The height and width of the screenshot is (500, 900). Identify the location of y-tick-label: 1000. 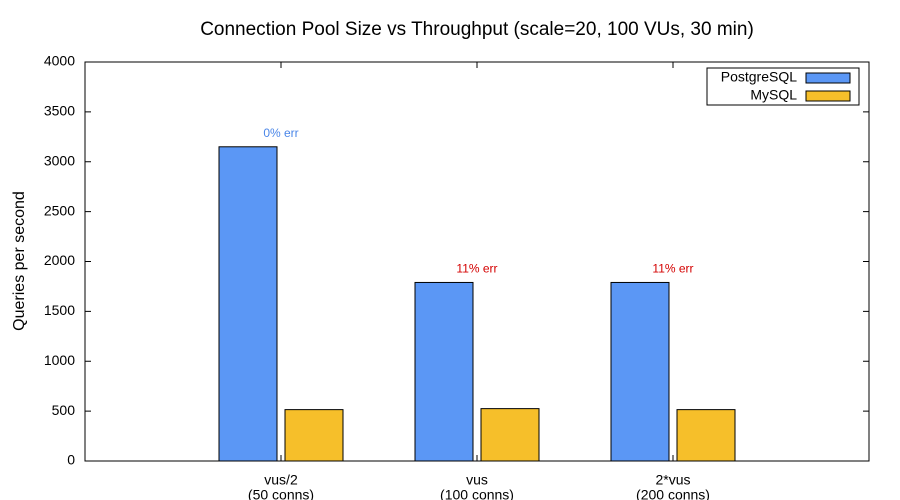
(59, 360).